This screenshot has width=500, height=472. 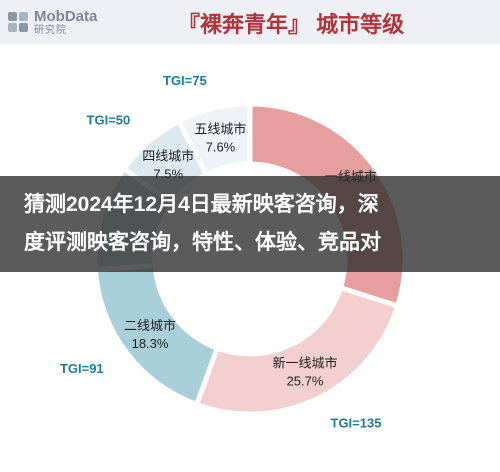 What do you see at coordinates (82, 368) in the screenshot?
I see `tgi-label-2: TGI=91` at bounding box center [82, 368].